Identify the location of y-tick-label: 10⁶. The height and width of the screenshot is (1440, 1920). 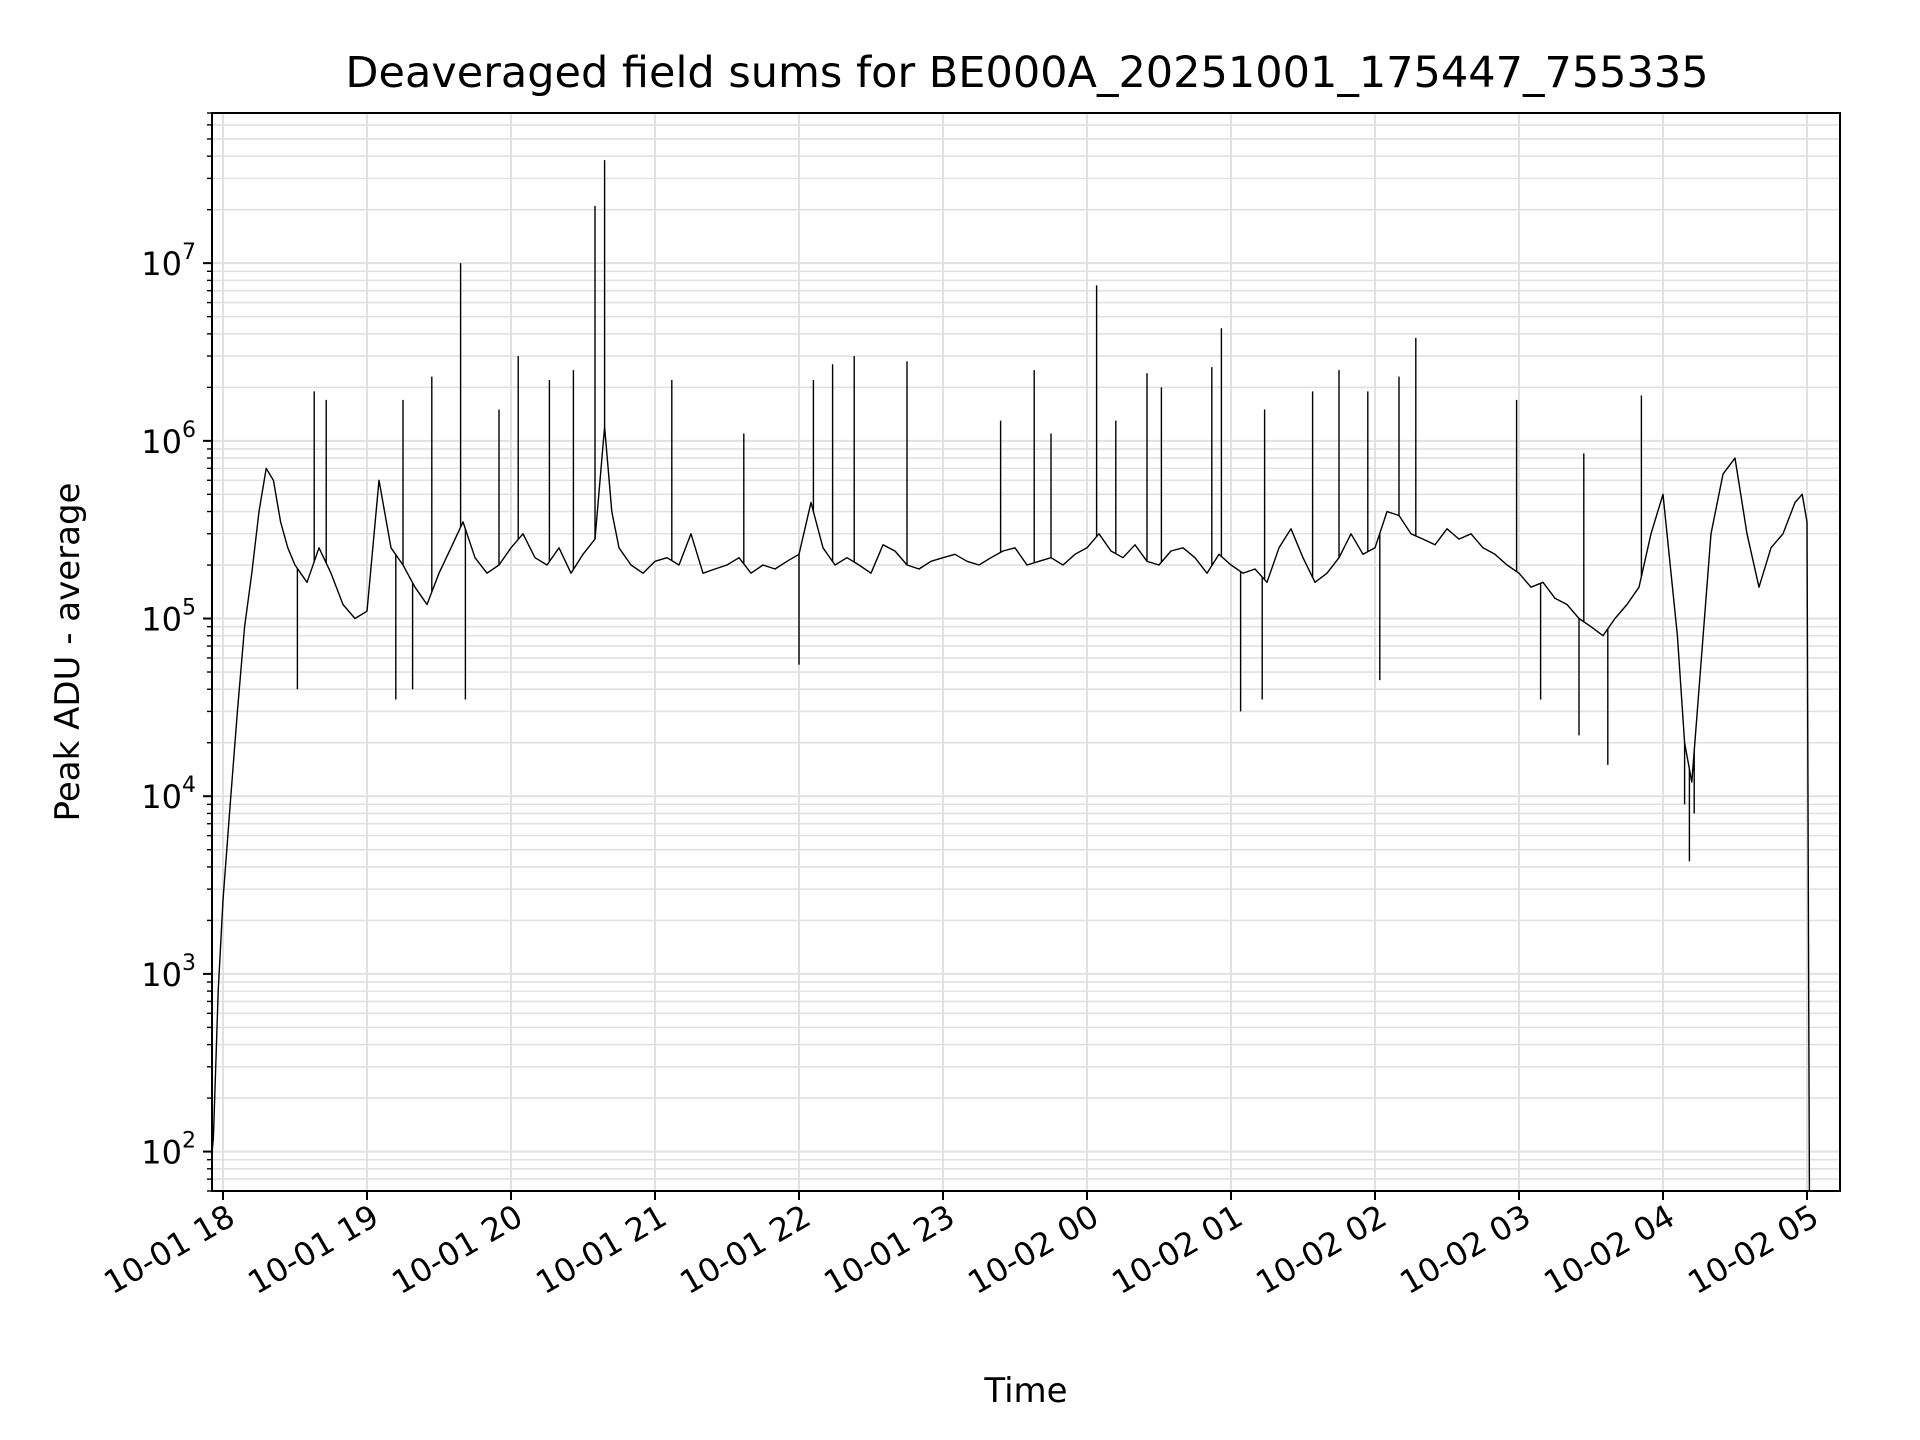
(168, 439).